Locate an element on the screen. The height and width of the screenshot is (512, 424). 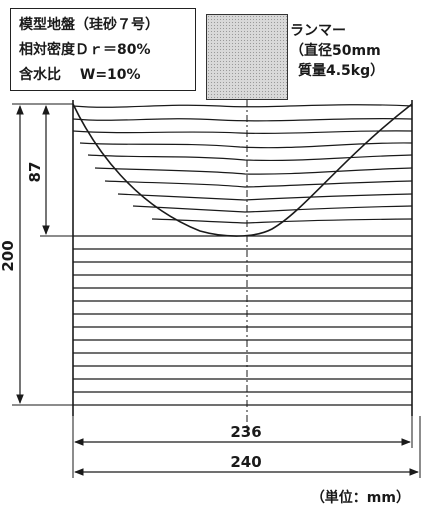
legend-material: 模型地盤（珪砂７号） is located at coordinates (89, 25).